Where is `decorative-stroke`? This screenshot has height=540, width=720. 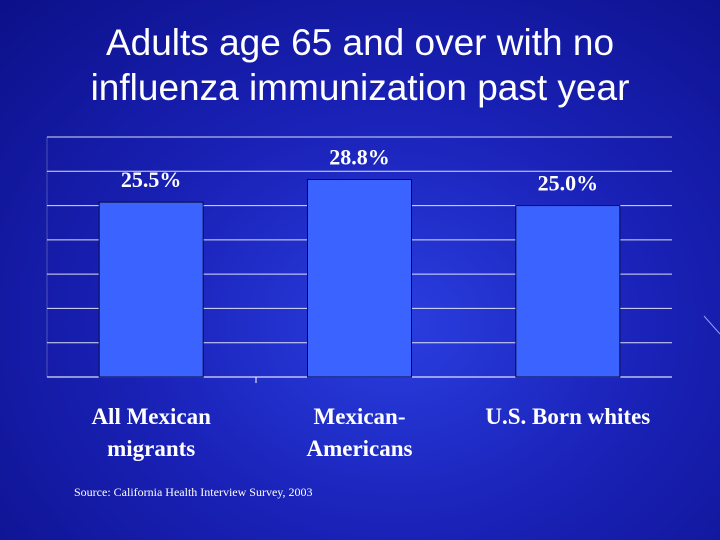 decorative-stroke is located at coordinates (711, 325).